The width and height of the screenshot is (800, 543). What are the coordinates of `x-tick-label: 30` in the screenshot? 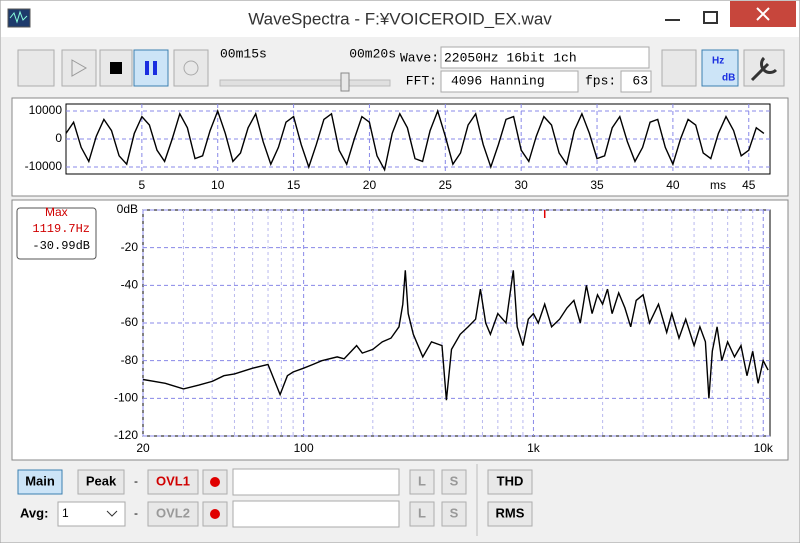 It's located at (521, 185).